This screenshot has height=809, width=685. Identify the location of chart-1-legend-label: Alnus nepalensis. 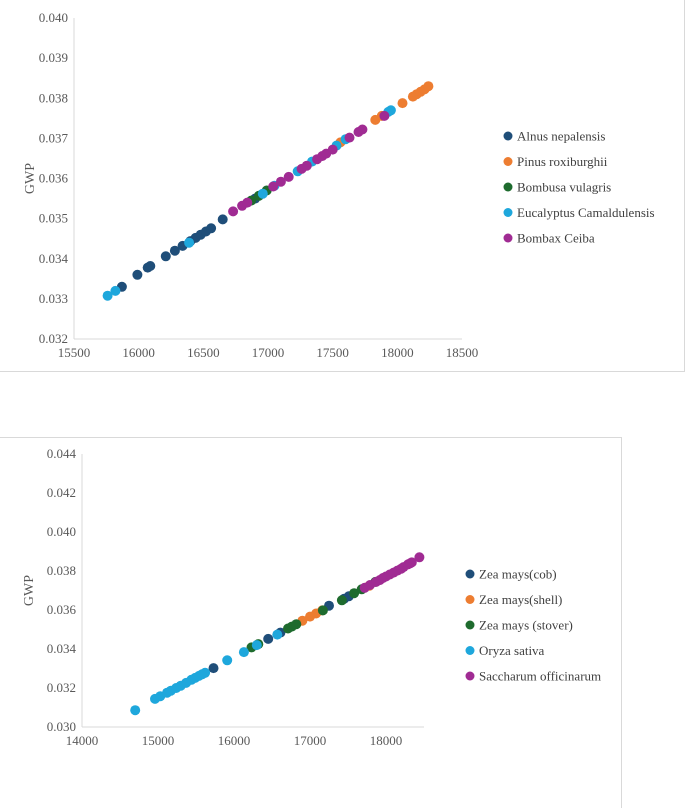
(561, 136).